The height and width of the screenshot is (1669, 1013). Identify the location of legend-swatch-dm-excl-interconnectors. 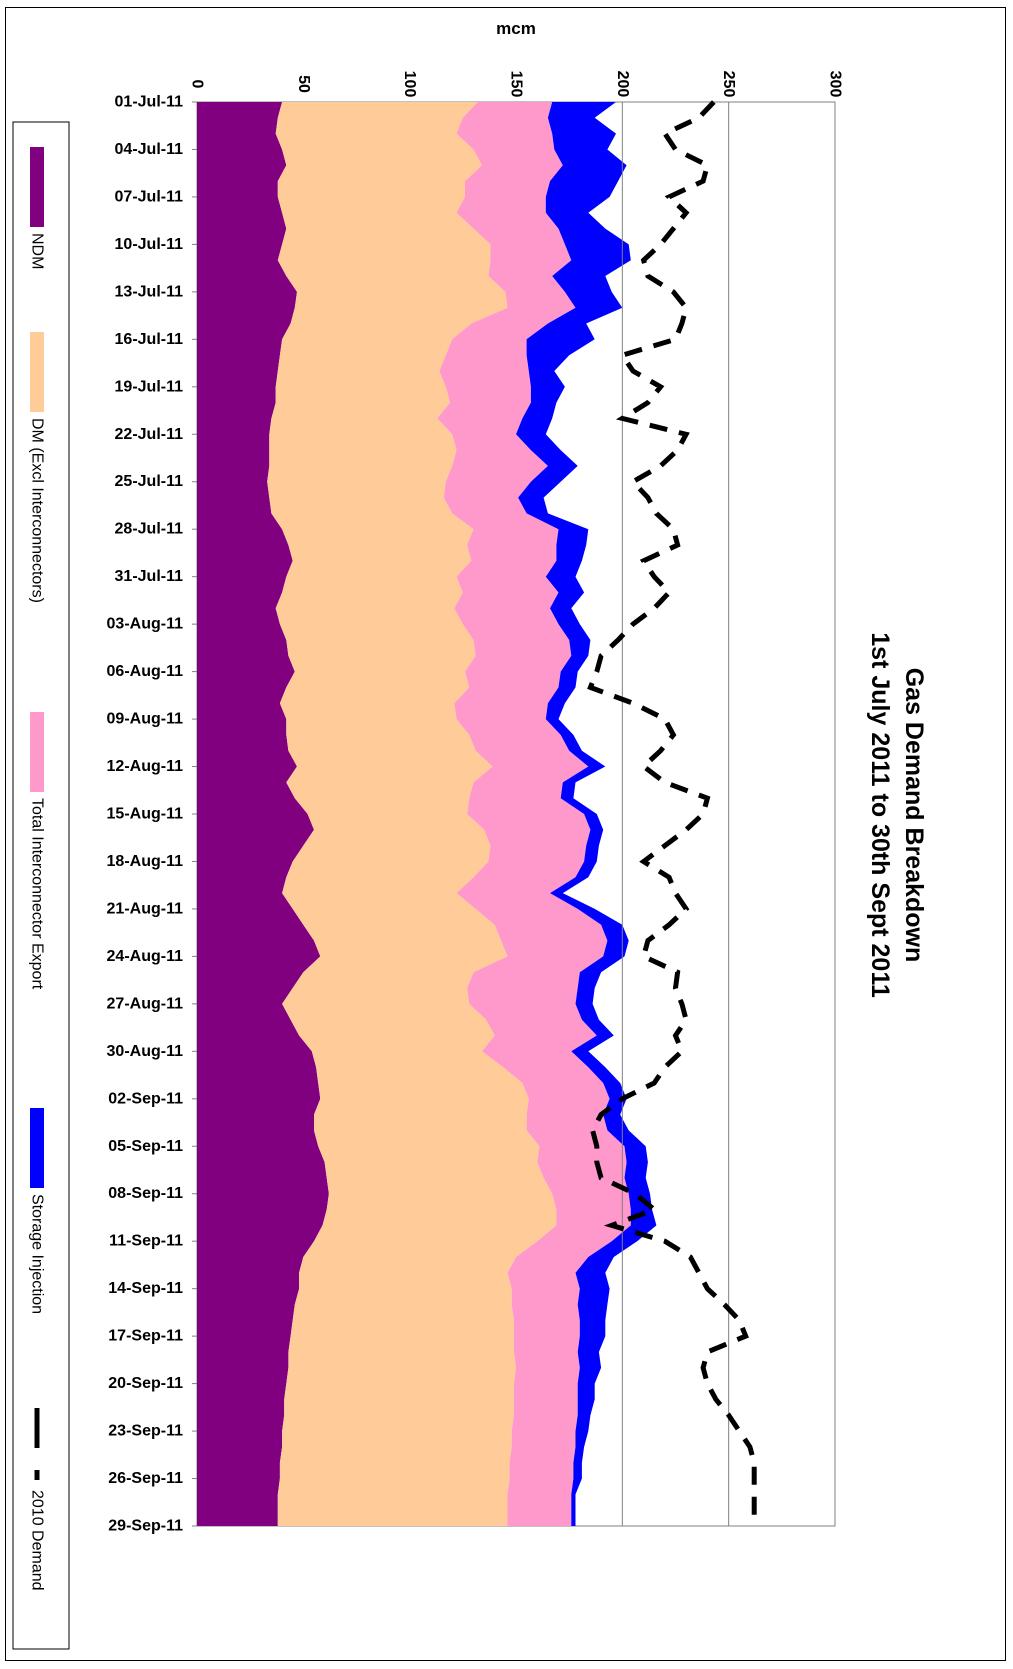
(37, 372).